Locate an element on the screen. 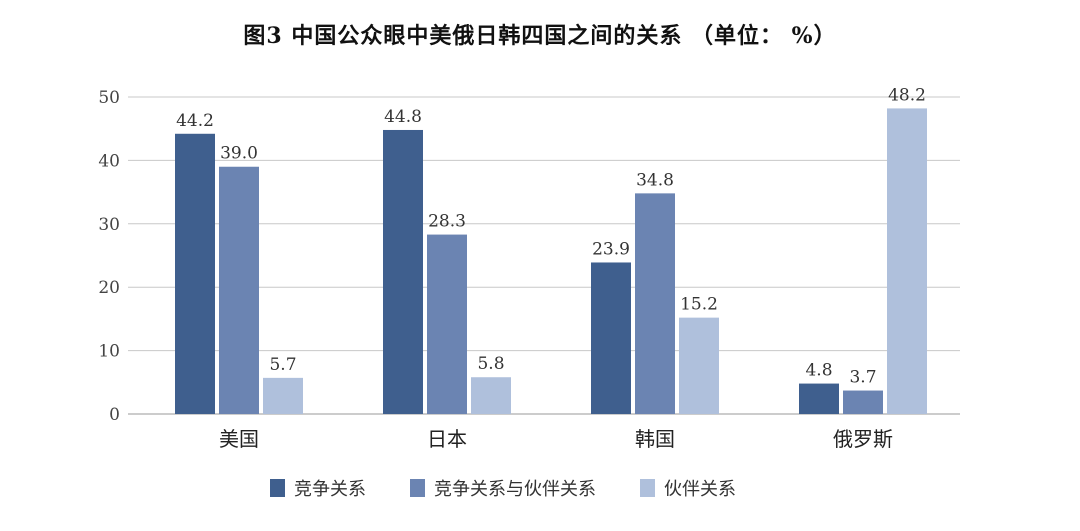 This screenshot has width=1080, height=531. legend: 竞争关系 竞争关系与伙伴关系 伙伴关系 is located at coordinates (503, 489).